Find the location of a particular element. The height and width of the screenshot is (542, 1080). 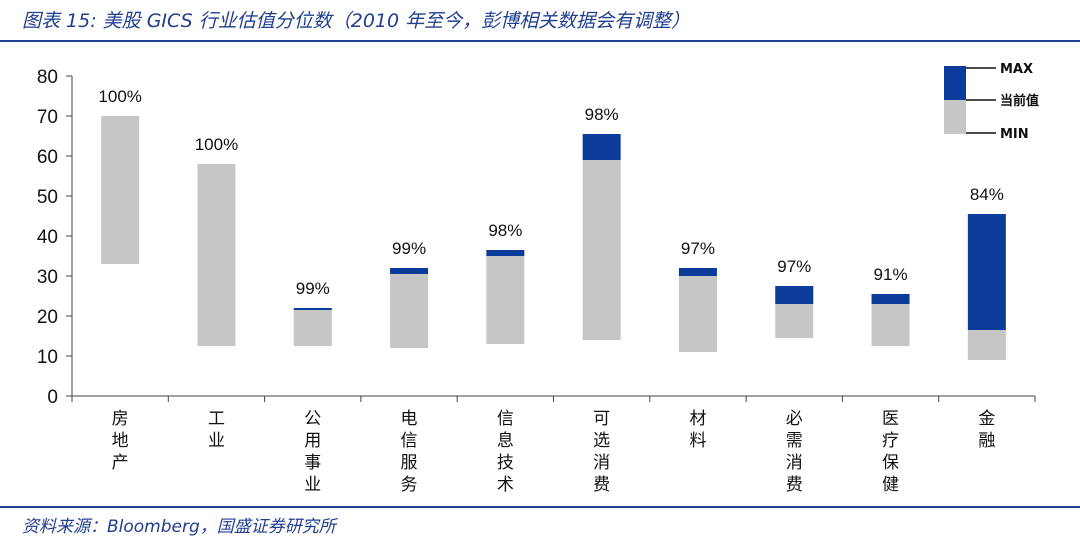

y-tick-label: 0 is located at coordinates (52, 397).